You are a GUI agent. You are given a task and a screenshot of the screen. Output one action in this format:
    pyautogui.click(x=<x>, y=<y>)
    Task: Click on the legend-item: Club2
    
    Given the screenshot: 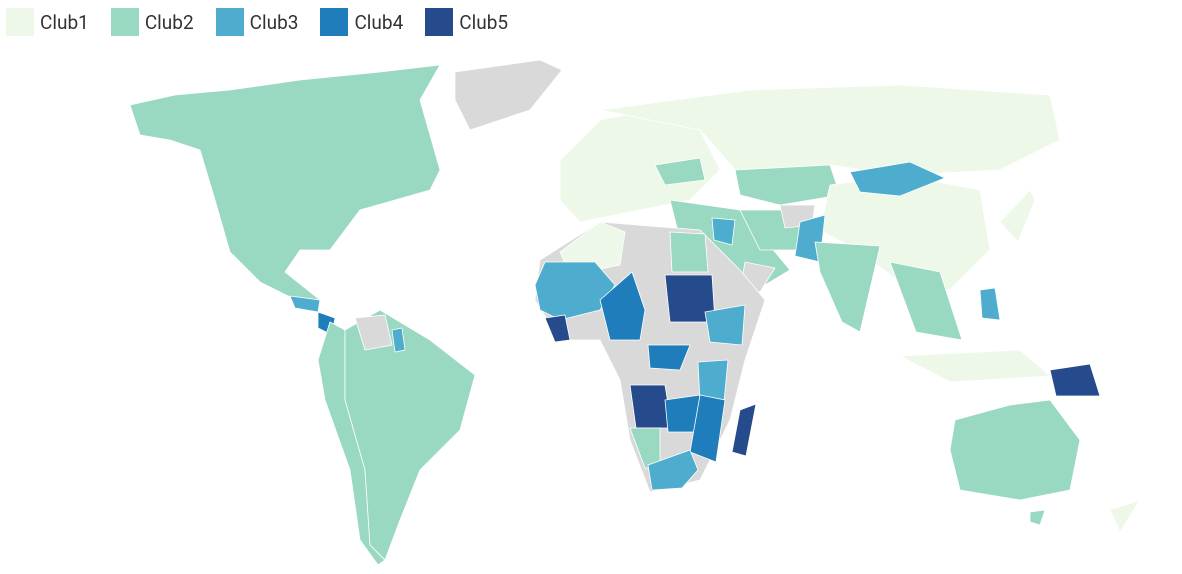 What is the action you would take?
    pyautogui.click(x=152, y=22)
    